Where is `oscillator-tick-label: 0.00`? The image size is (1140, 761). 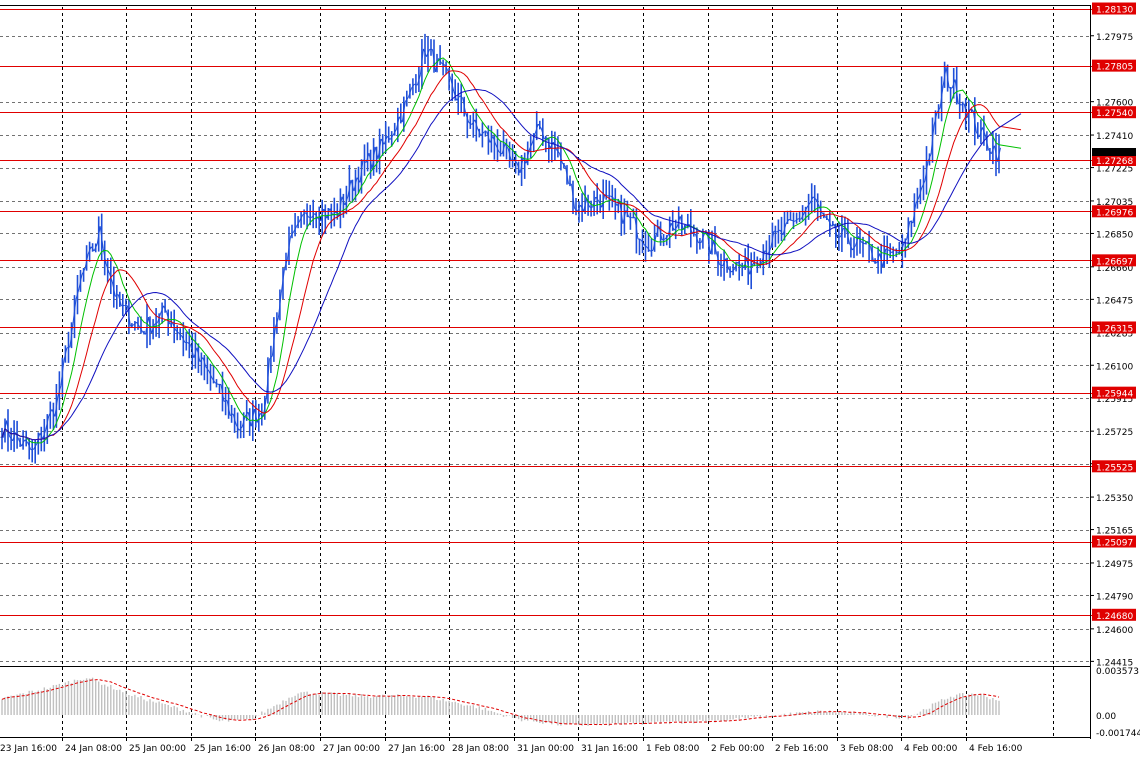
oscillator-tick-label: 0.00 is located at coordinates (1106, 717).